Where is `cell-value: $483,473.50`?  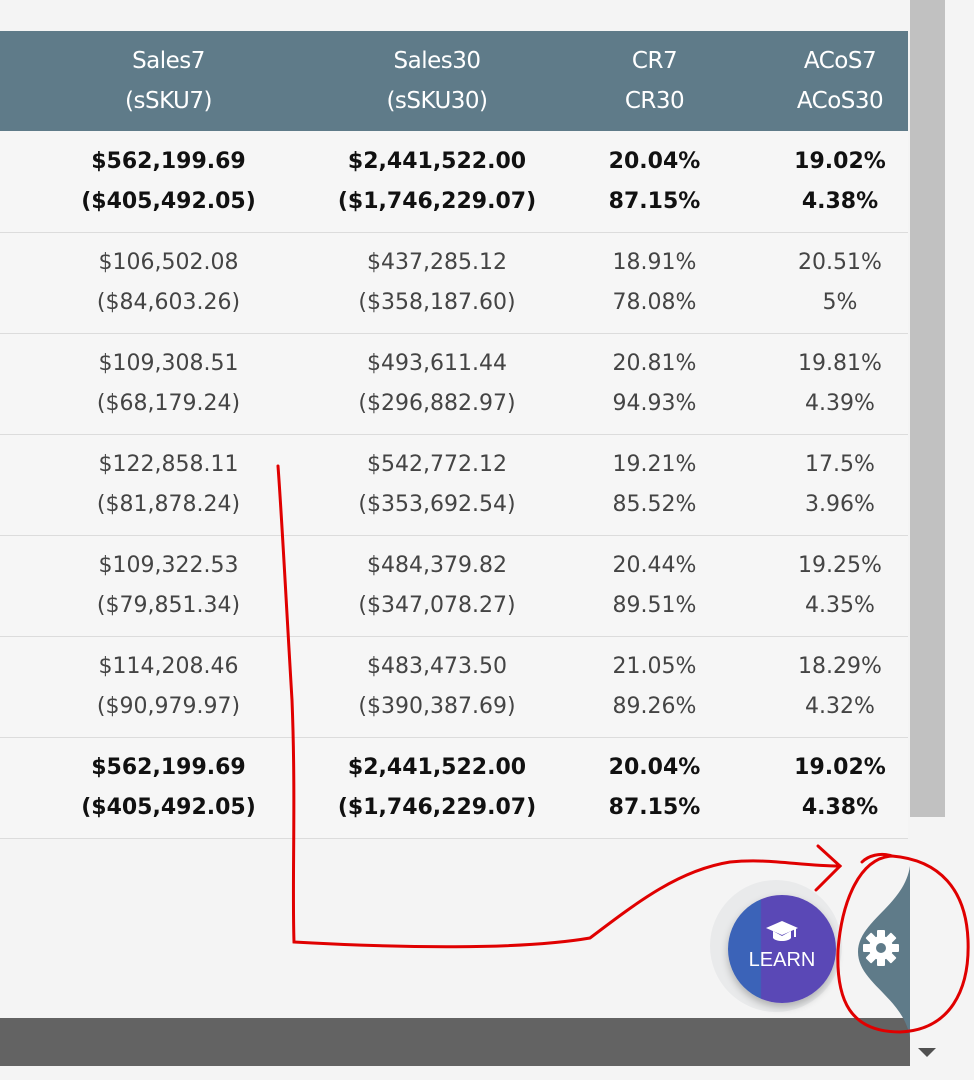
cell-value: $483,473.50 is located at coordinates (437, 666).